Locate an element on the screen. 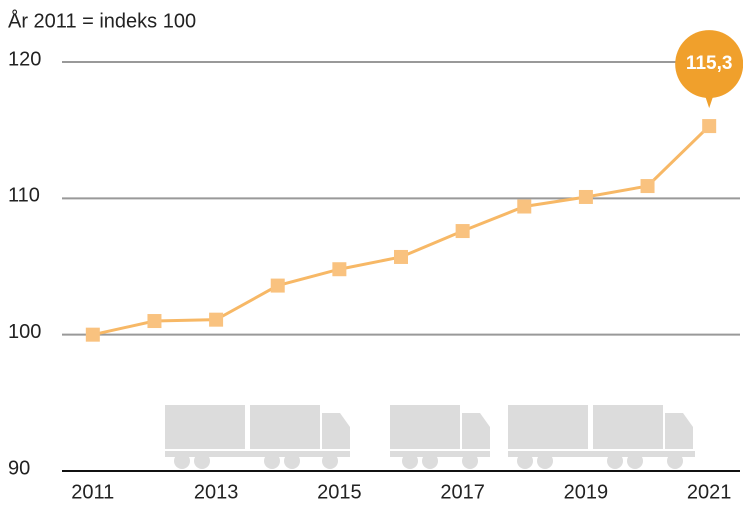  y-tick-label: 100 is located at coordinates (24, 332).